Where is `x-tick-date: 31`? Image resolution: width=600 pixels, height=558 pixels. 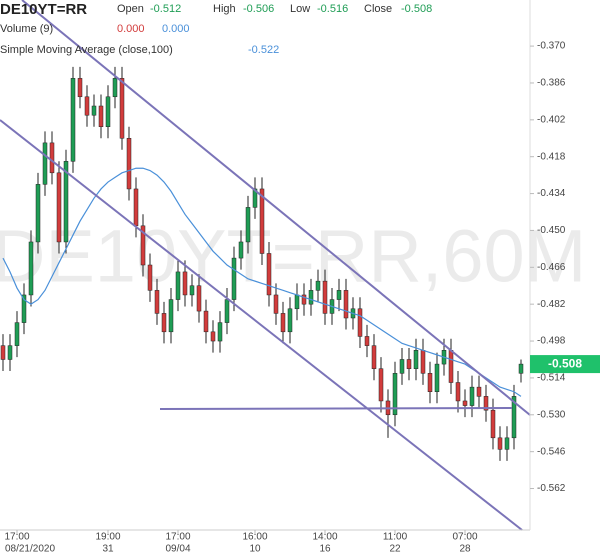
x-tick-date: 31 is located at coordinates (108, 549).